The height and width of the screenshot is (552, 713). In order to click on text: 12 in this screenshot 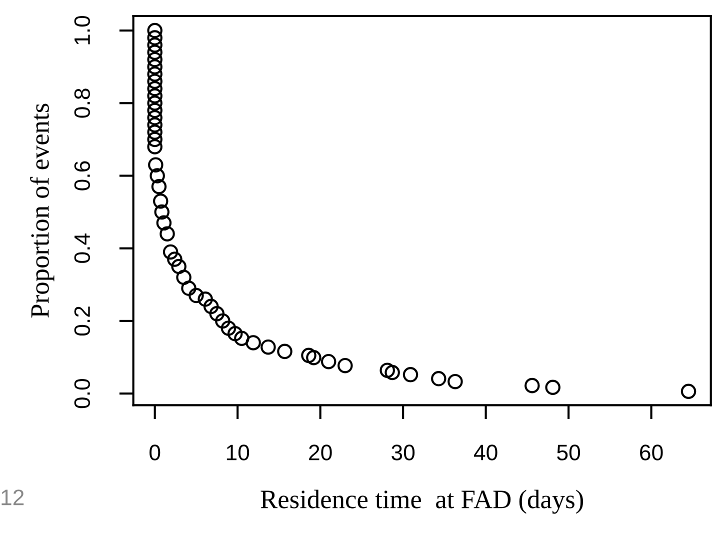, I will do `click(13, 498)`.